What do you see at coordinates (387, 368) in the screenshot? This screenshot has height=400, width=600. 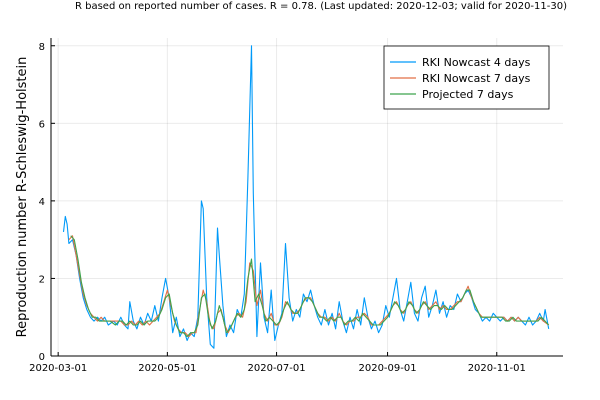 I see `x-tick-label: 2020-09-01` at bounding box center [387, 368].